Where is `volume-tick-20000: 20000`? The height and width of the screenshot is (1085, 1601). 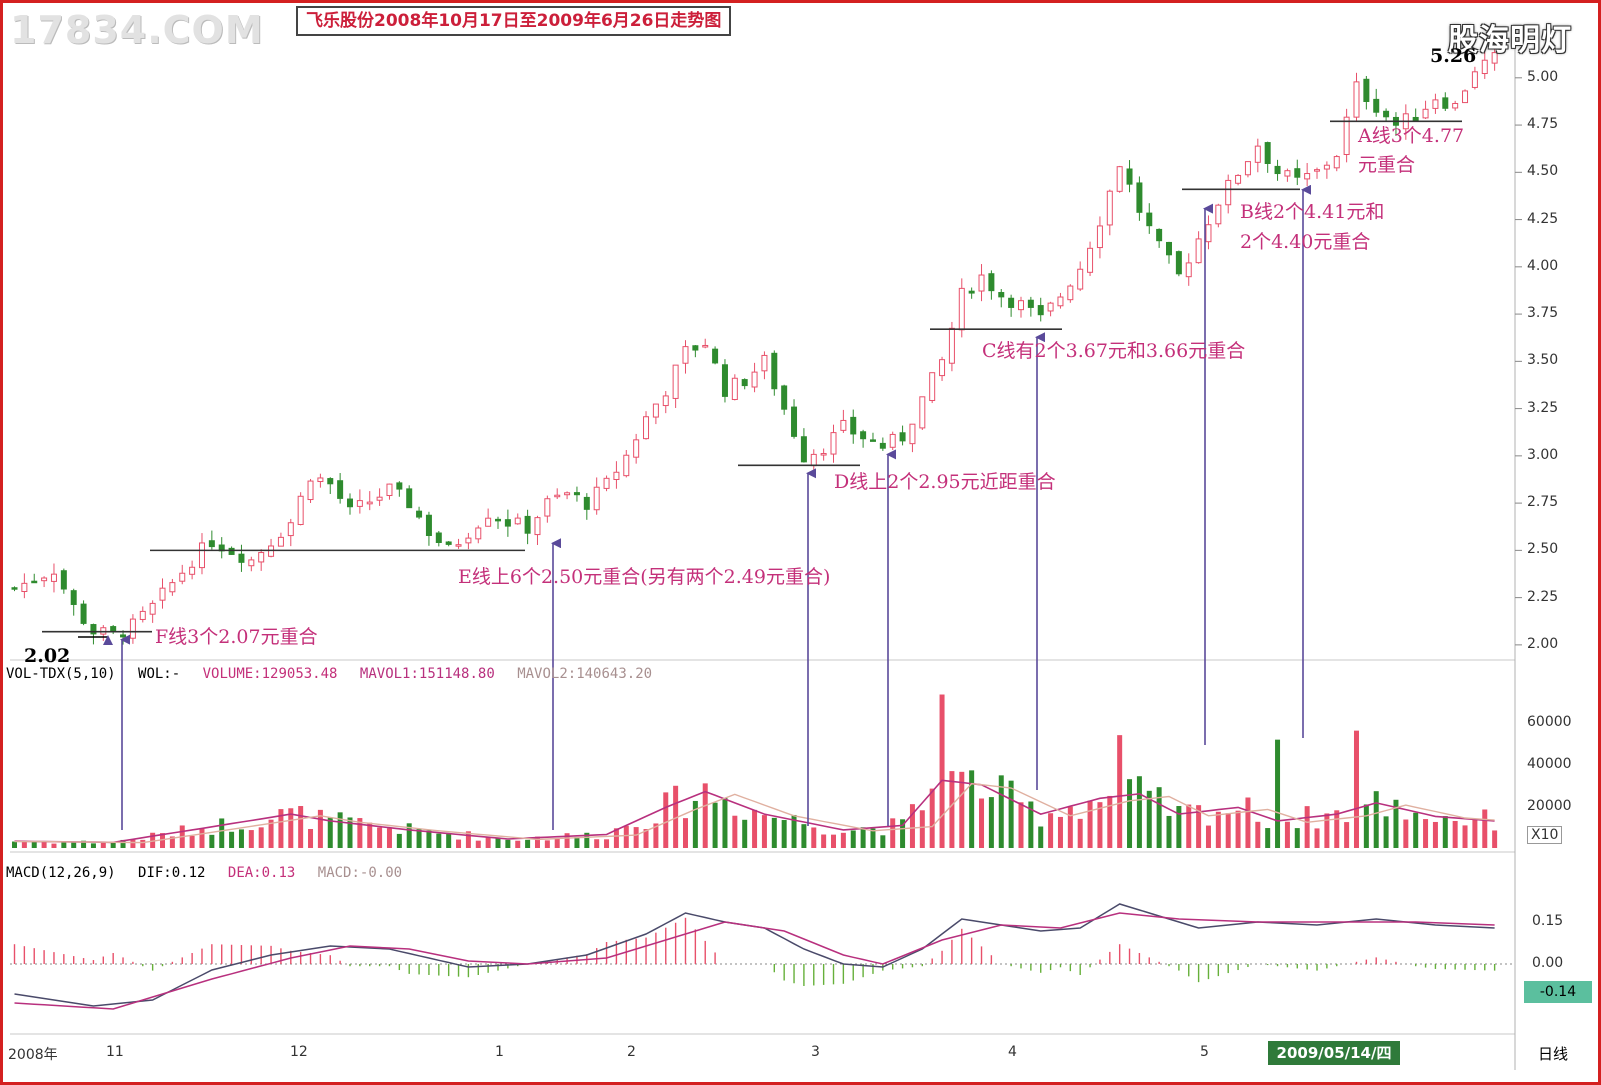 volume-tick-20000: 20000 is located at coordinates (1549, 806).